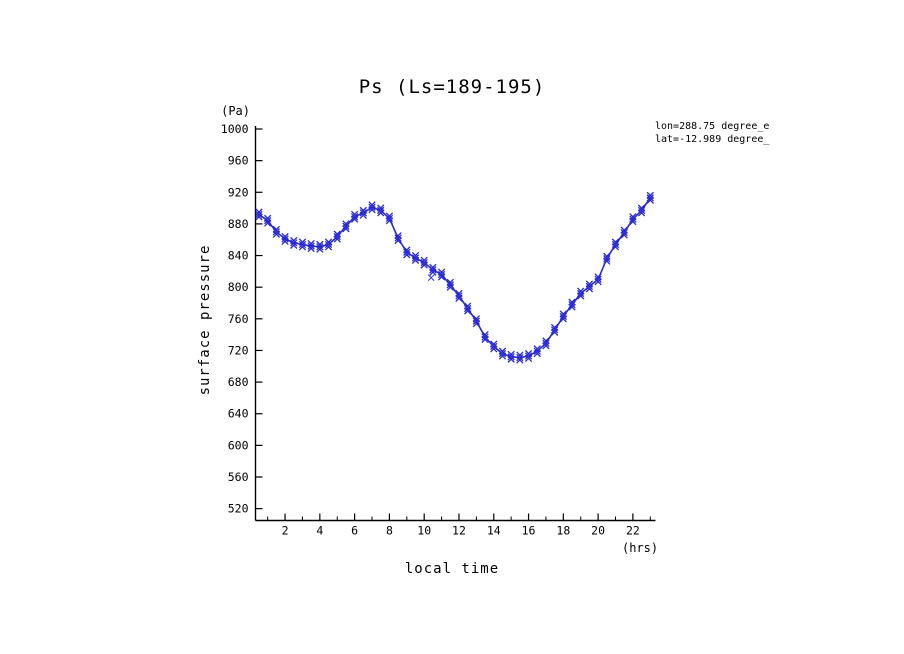  Describe the element at coordinates (238, 509) in the screenshot. I see `y-tick-label: 520` at that location.